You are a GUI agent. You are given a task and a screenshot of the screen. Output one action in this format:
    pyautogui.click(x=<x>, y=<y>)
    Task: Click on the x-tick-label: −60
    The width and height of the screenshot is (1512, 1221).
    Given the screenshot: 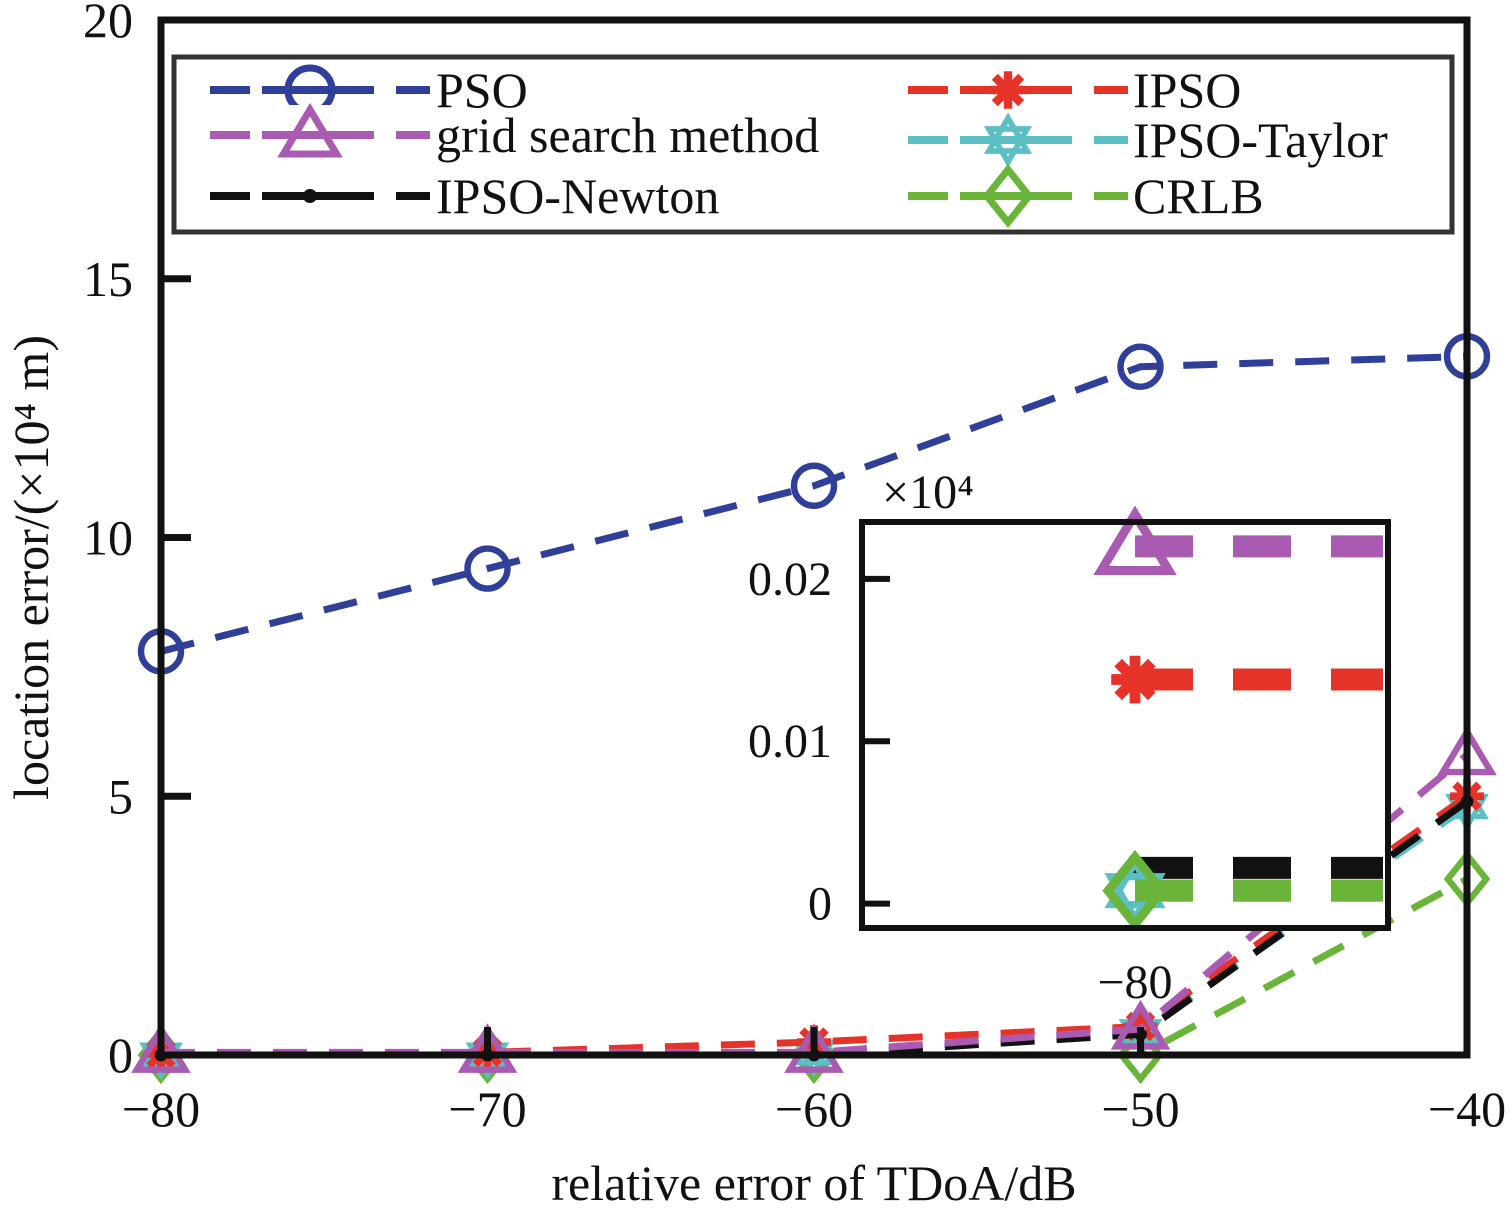 What is the action you would take?
    pyautogui.click(x=814, y=1109)
    